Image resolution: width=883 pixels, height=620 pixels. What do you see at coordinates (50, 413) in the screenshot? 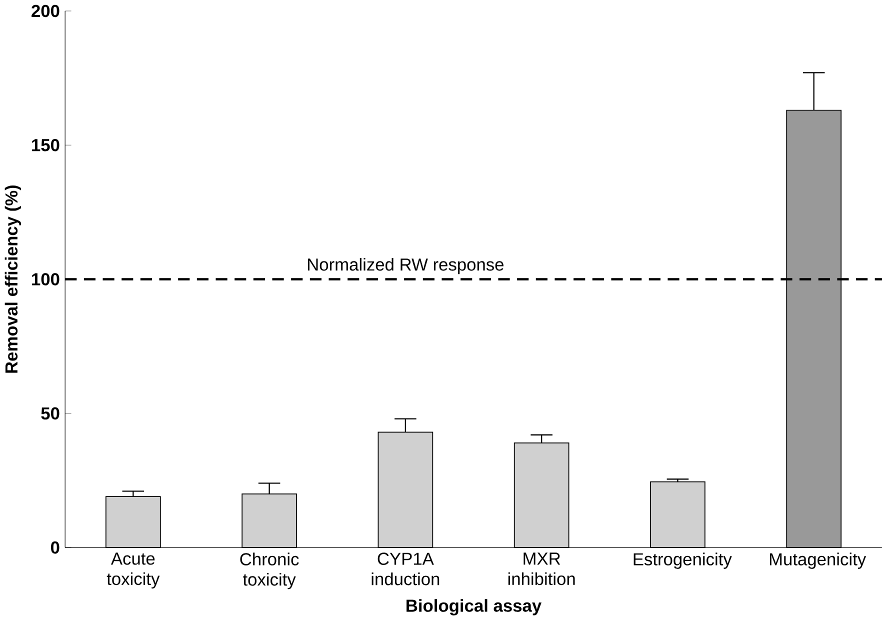
I see `y-tick-label: 50` at bounding box center [50, 413].